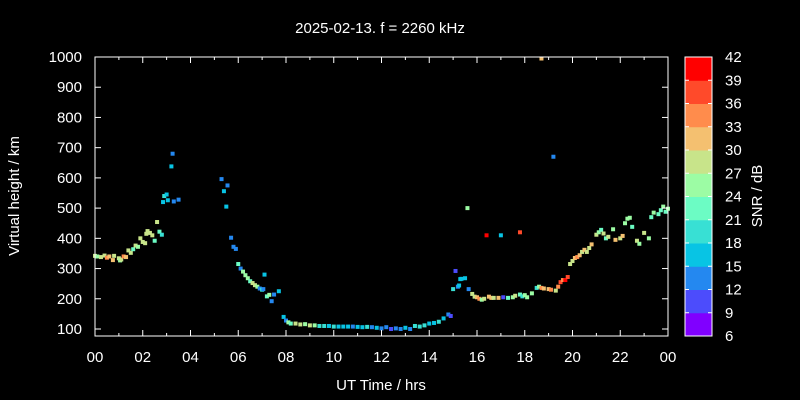  What do you see at coordinates (380, 28) in the screenshot?
I see `chart-title: 2025-02-13. f = 2260 kHz` at bounding box center [380, 28].